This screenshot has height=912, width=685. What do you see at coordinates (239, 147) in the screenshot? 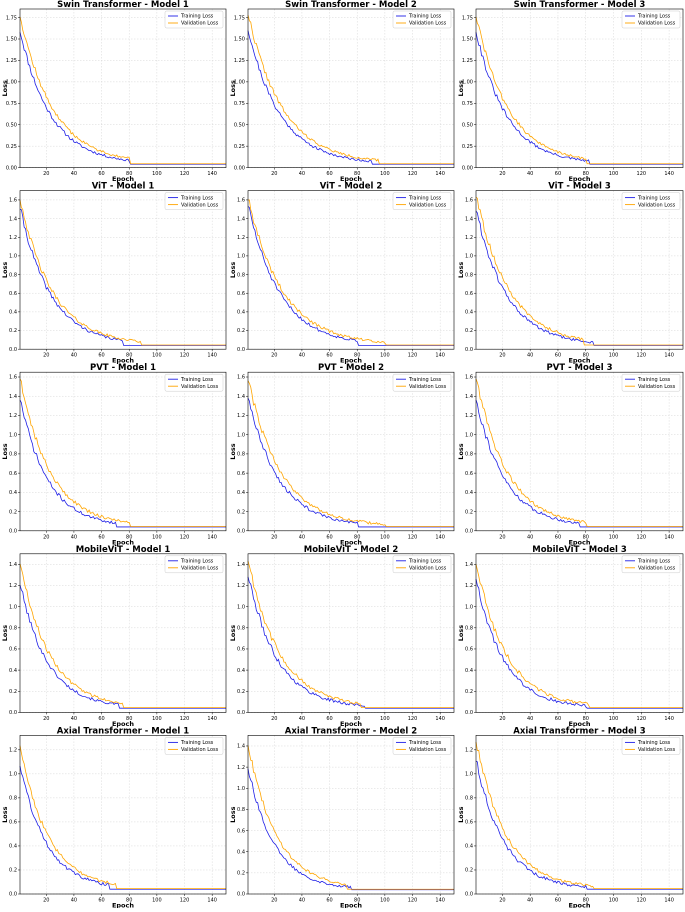
I see `y-tick-label: 0.25` at bounding box center [239, 147].